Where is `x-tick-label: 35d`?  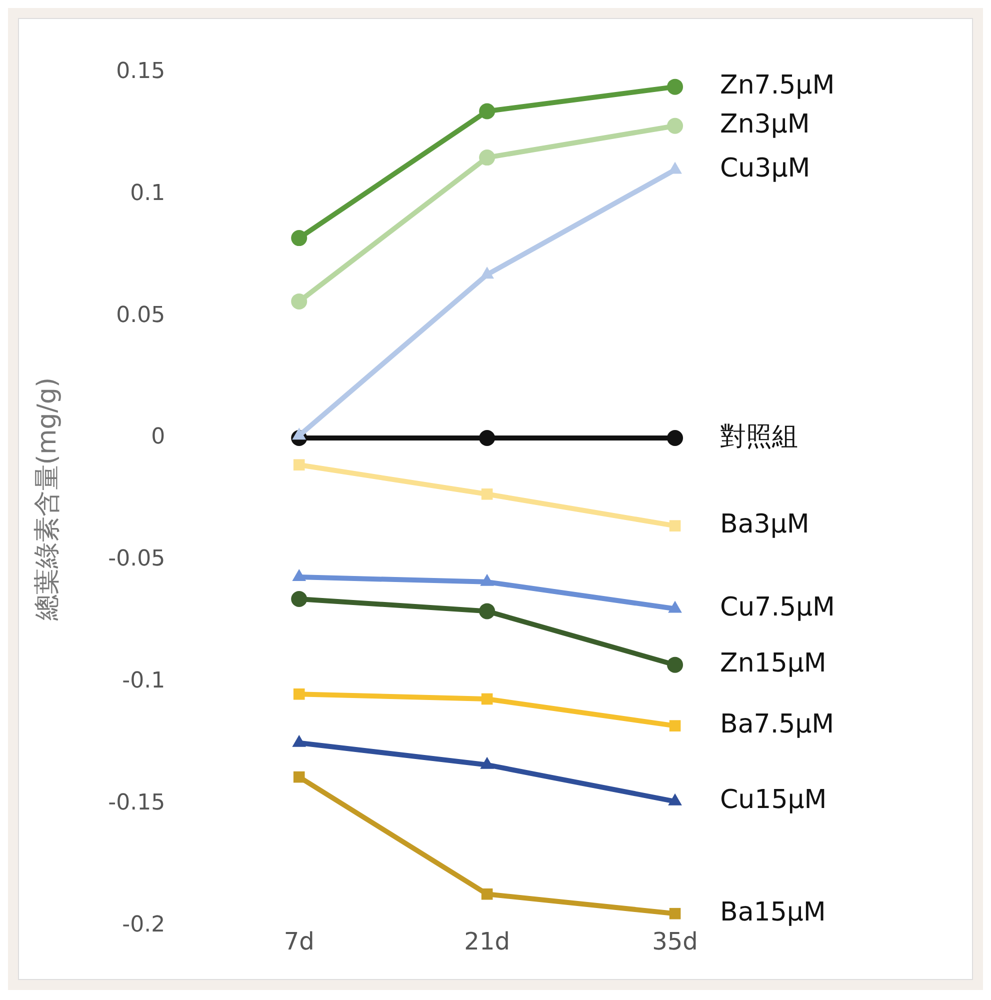 x-tick-label: 35d is located at coordinates (675, 941).